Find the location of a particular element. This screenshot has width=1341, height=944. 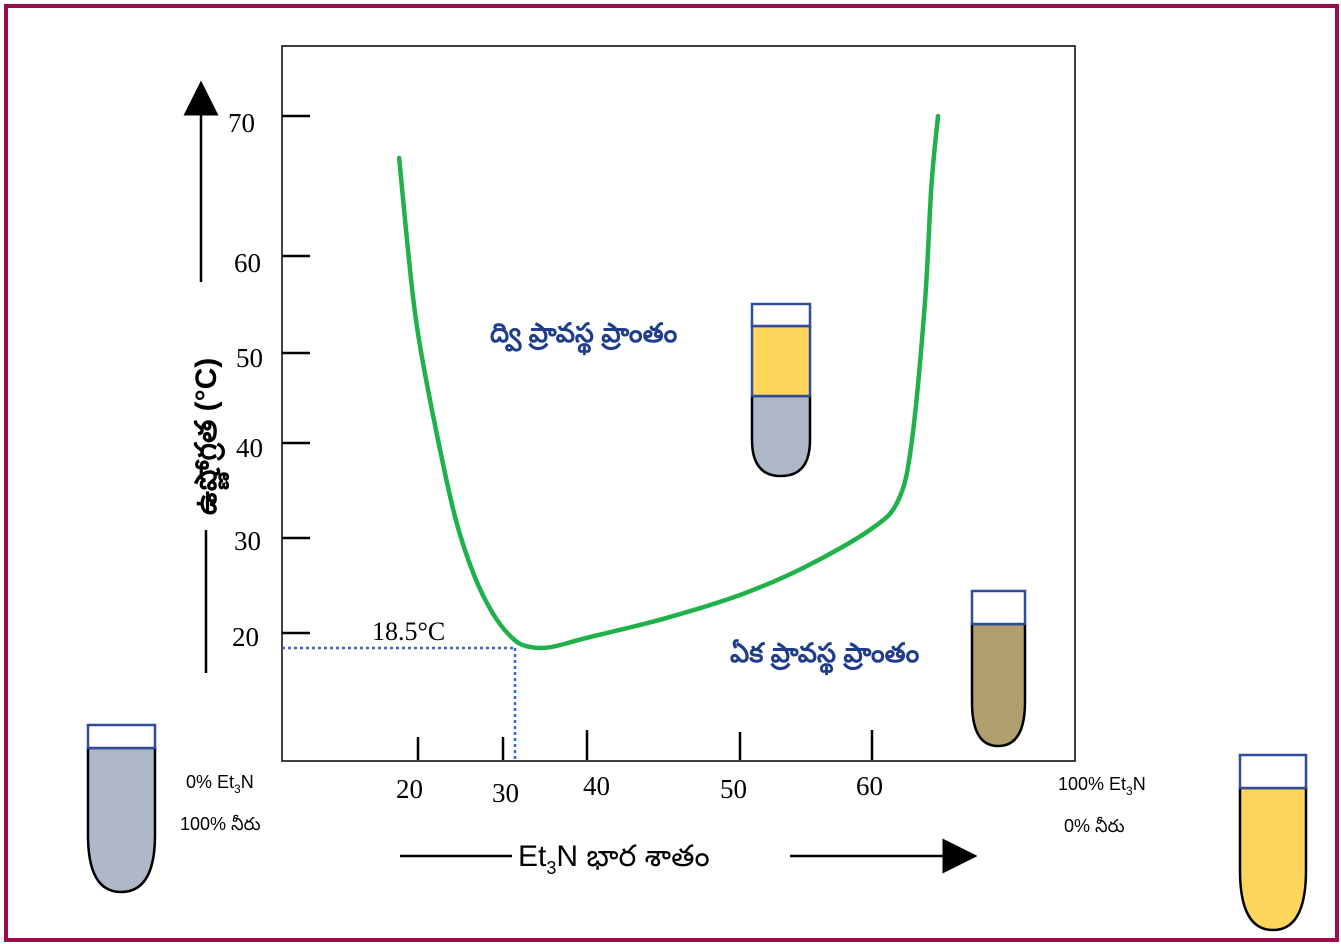

water-tube-icon is located at coordinates (121, 808).